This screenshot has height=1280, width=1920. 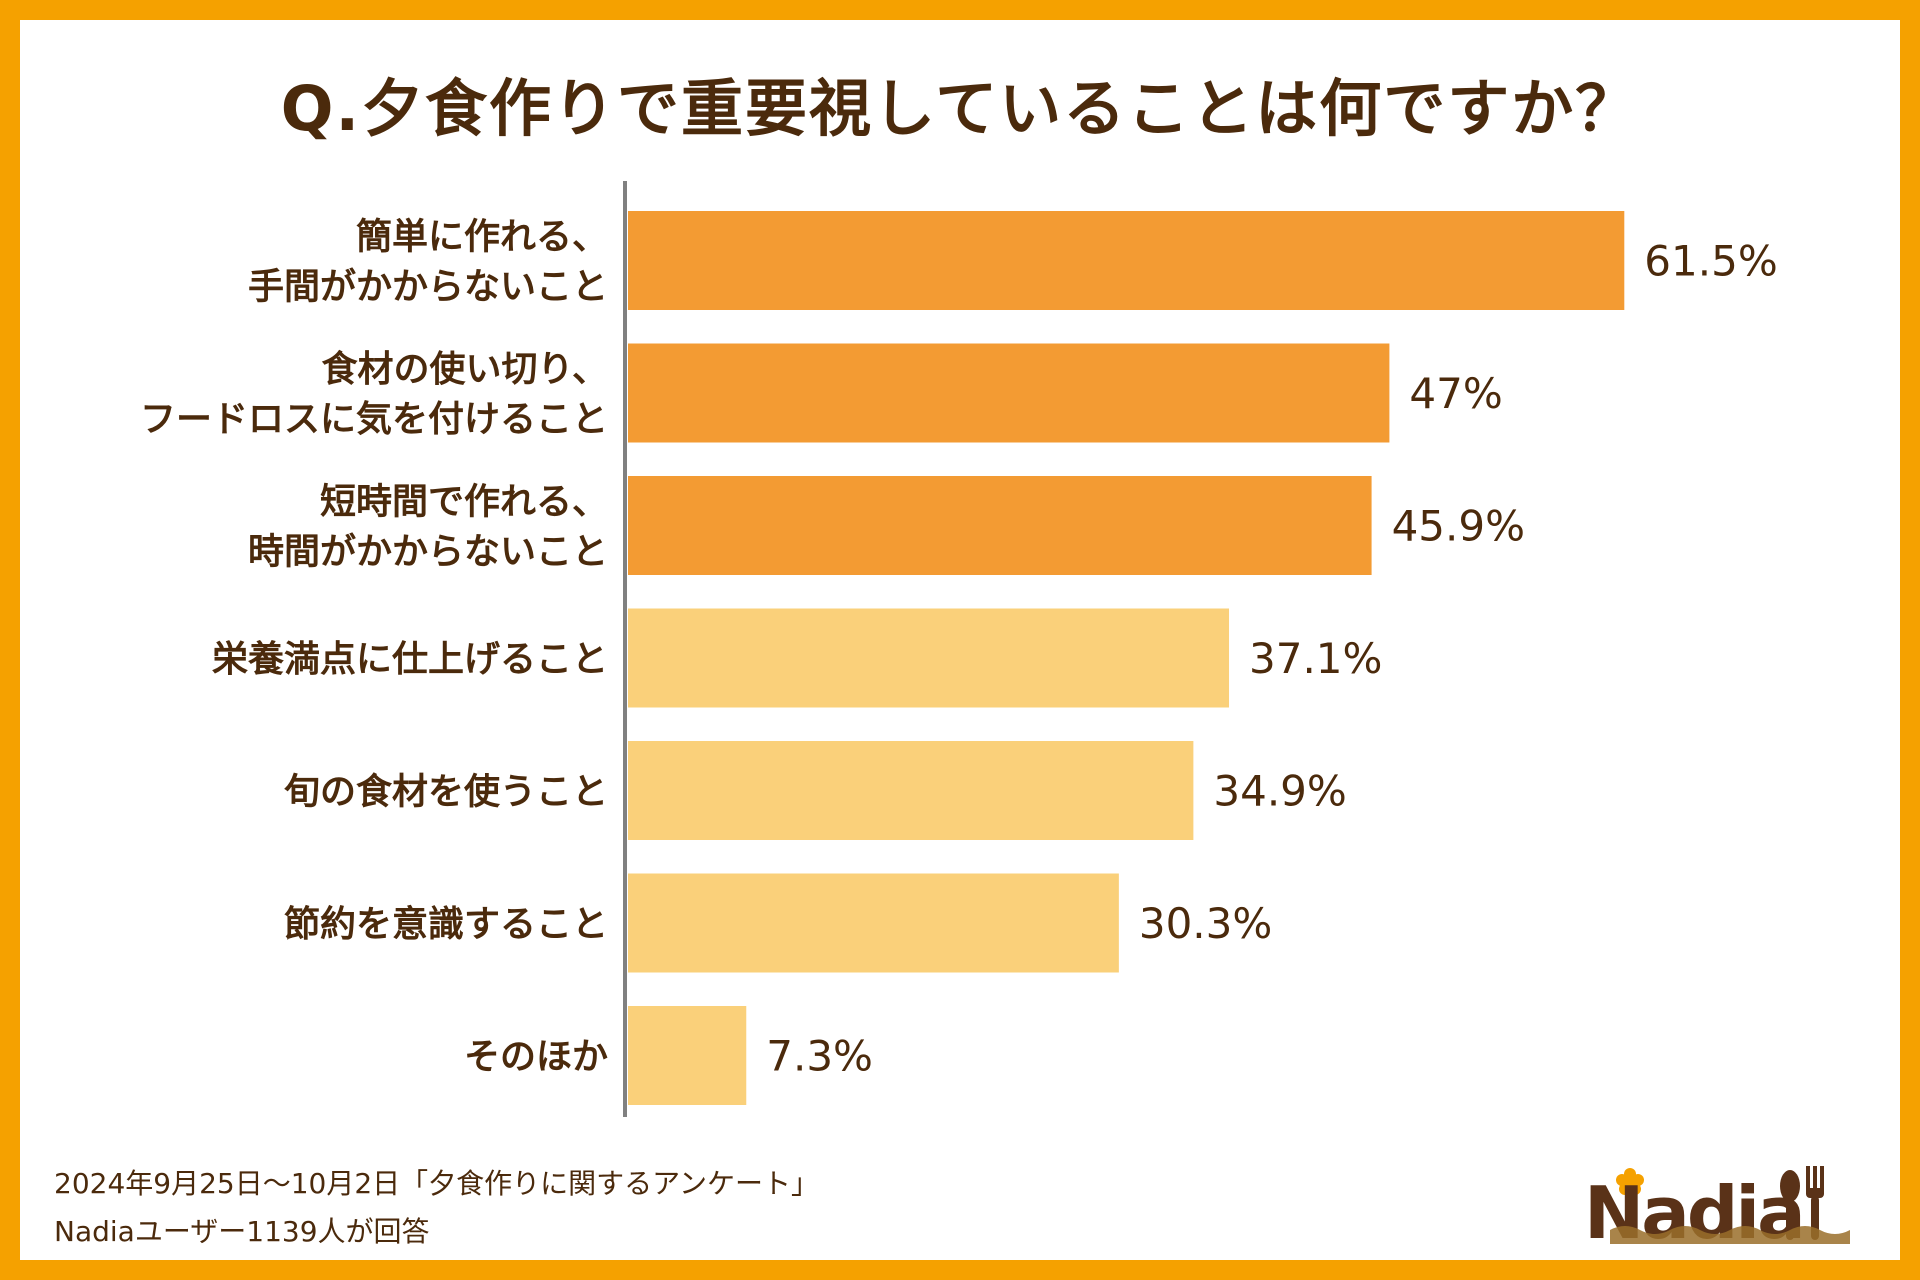 I want to click on value-label: 45.9%, so click(x=1458, y=526).